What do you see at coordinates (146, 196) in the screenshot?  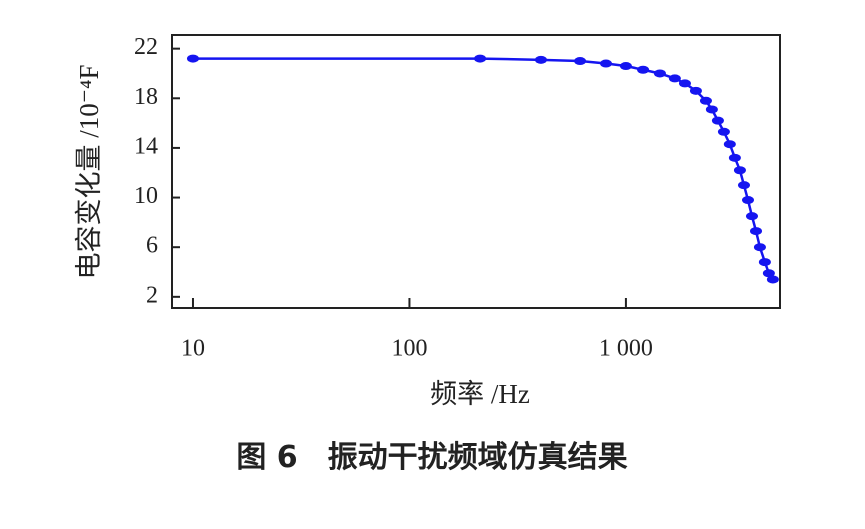 I see `y-tick-label: 10` at bounding box center [146, 196].